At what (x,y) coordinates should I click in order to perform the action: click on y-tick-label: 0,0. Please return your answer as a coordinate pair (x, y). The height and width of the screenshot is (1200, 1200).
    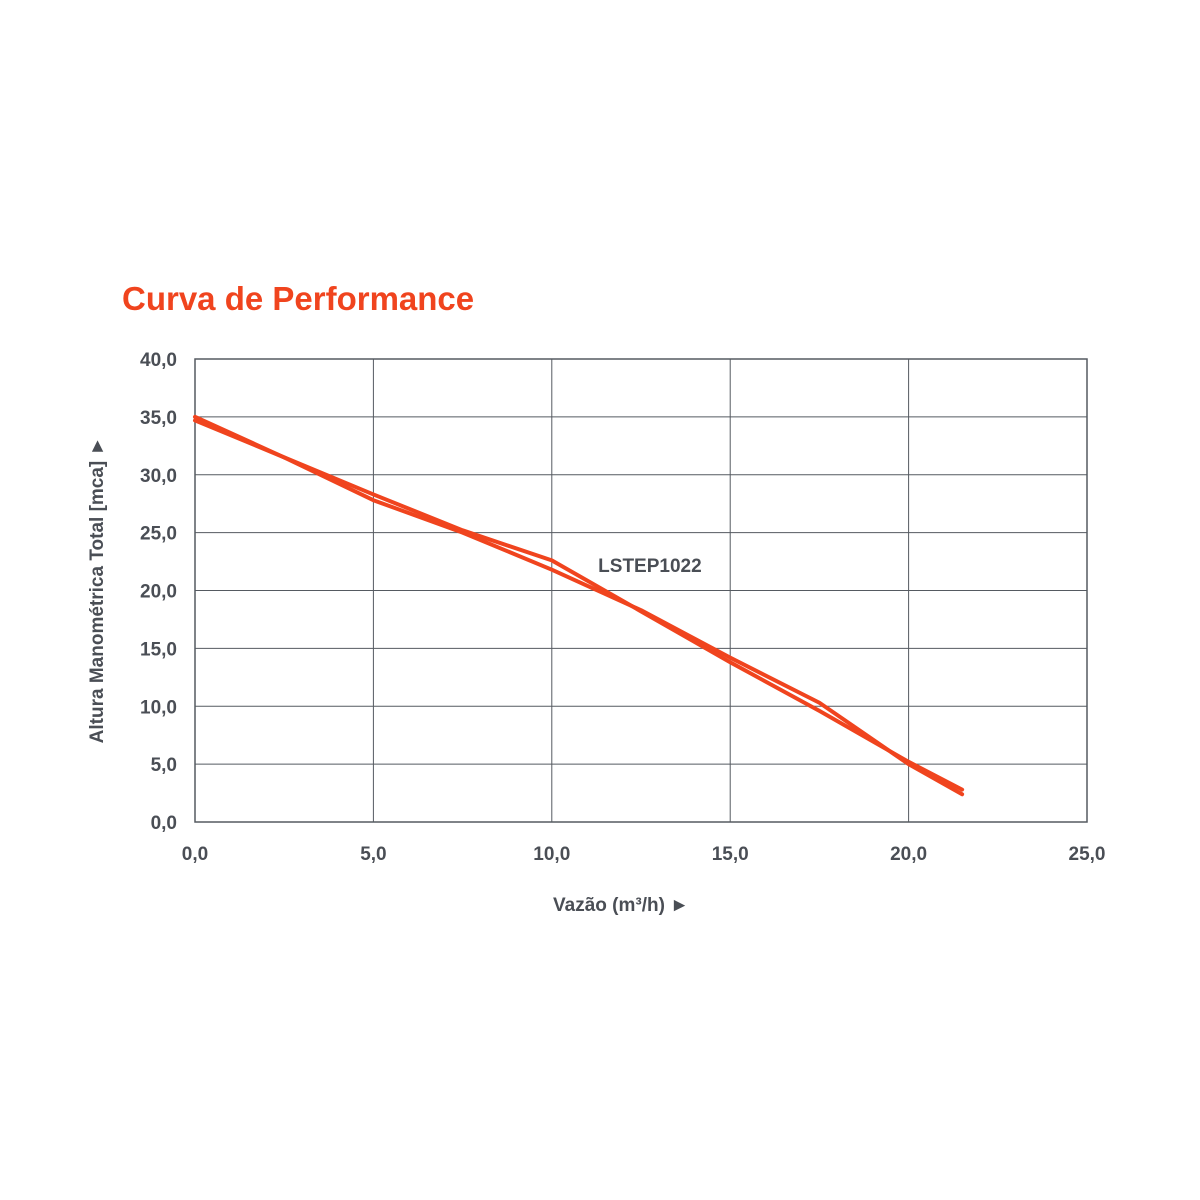
    Looking at the image, I should click on (164, 823).